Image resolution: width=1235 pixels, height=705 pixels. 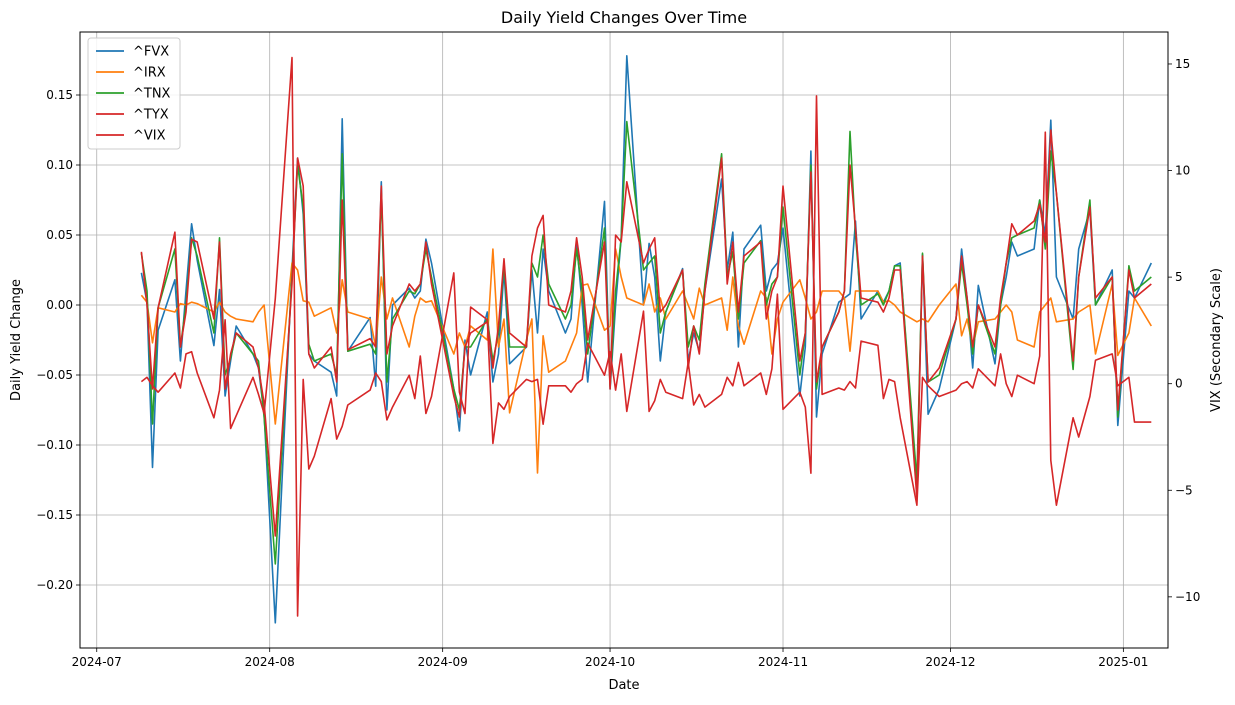 I want to click on y2-tick-label: 0, so click(x=1179, y=384).